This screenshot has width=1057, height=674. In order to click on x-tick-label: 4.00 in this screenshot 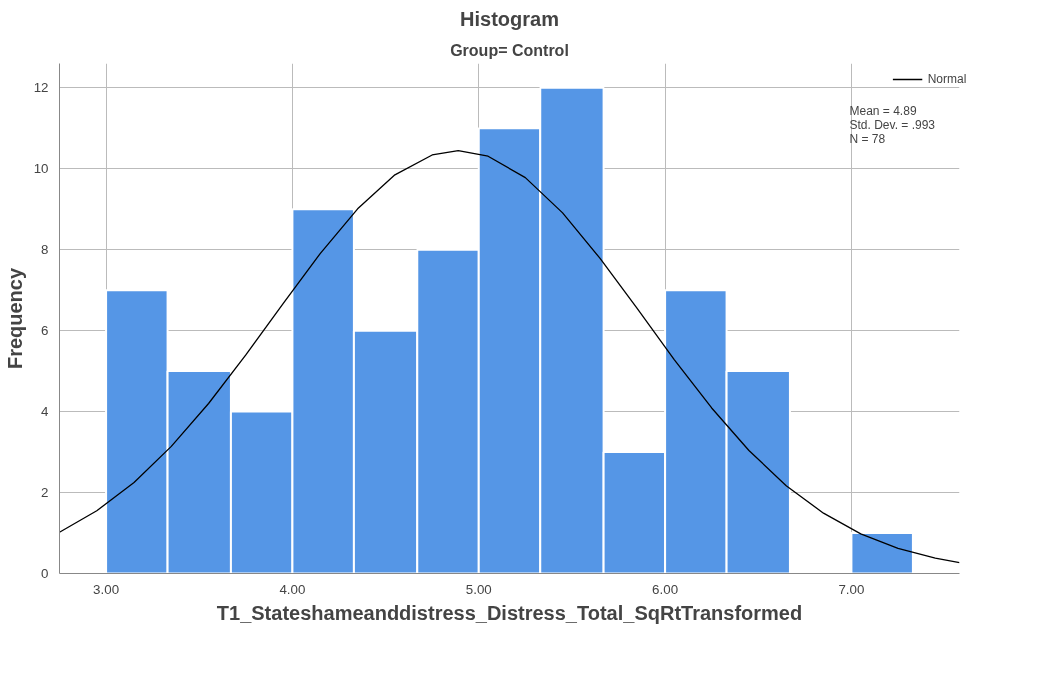, I will do `click(292, 589)`.